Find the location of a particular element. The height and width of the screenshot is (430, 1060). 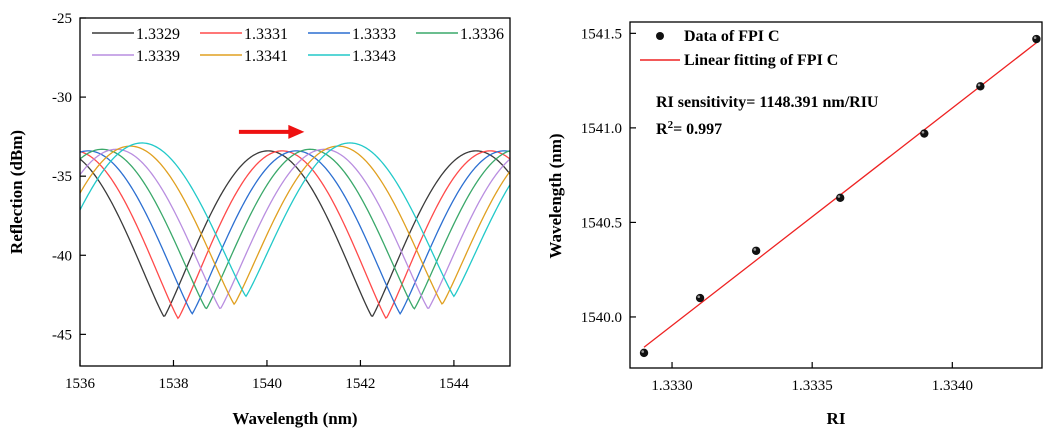

y-tick-label: -45 is located at coordinates (62, 335).